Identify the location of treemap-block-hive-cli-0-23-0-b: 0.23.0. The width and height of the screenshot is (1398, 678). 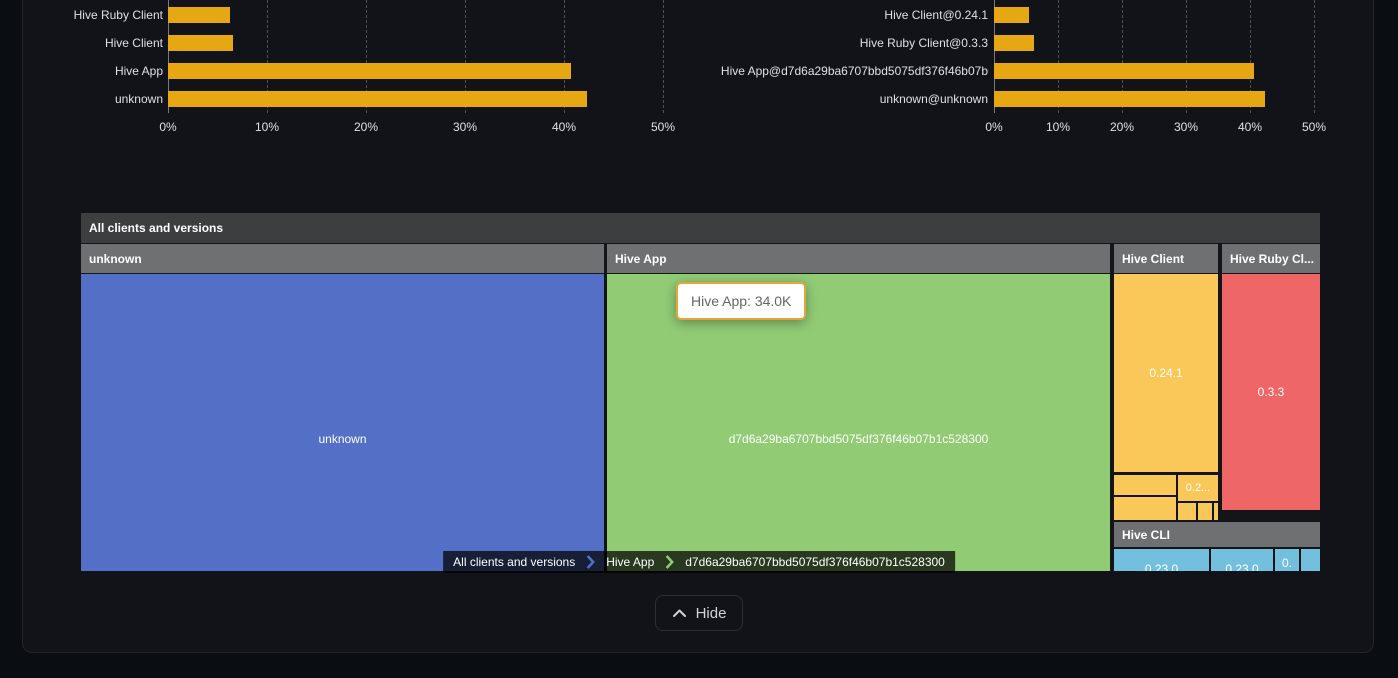
(1242, 560).